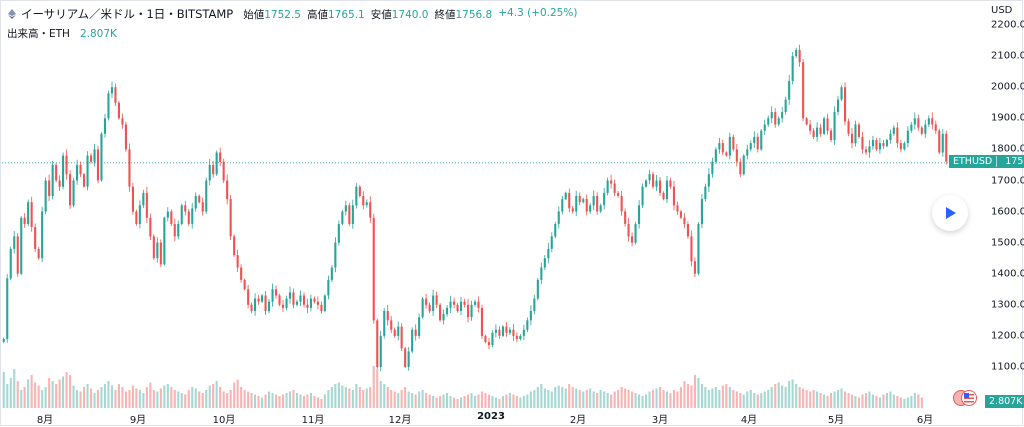 This screenshot has height=427, width=1024. Describe the element at coordinates (1007, 87) in the screenshot. I see `price-tick: 2000.0` at that location.